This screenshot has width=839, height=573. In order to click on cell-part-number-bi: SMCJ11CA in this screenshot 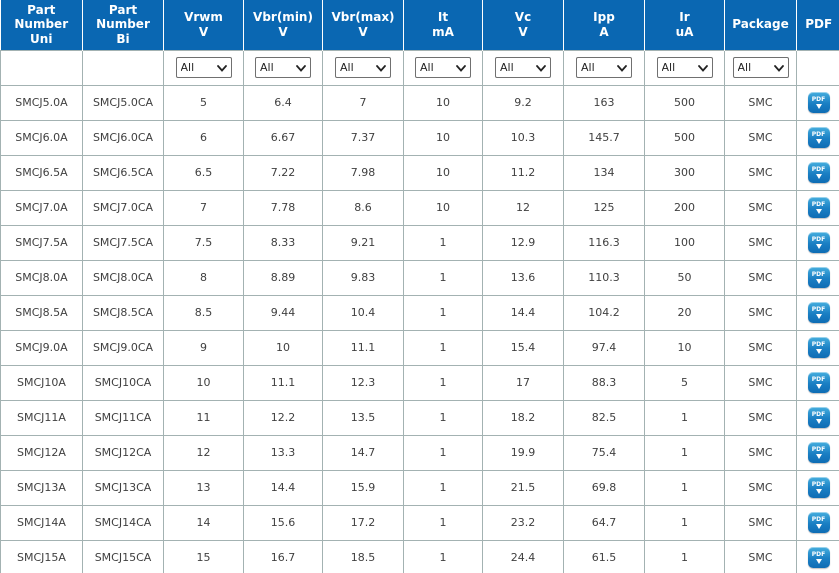, I will do `click(123, 417)`.